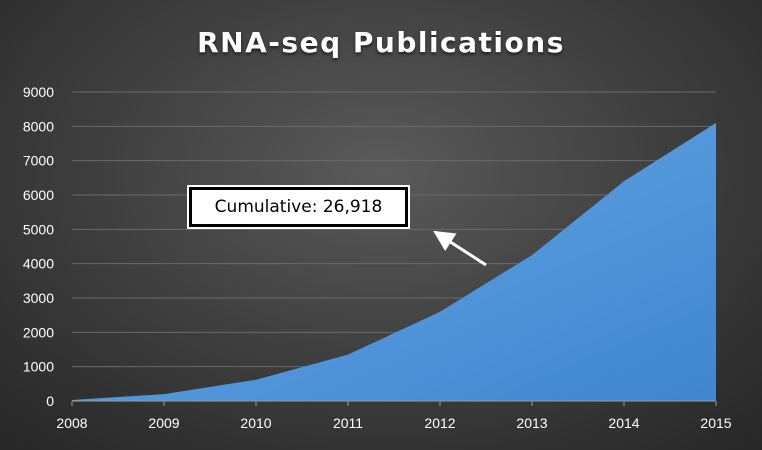  What do you see at coordinates (255, 423) in the screenshot?
I see `x-tick-label: 2010` at bounding box center [255, 423].